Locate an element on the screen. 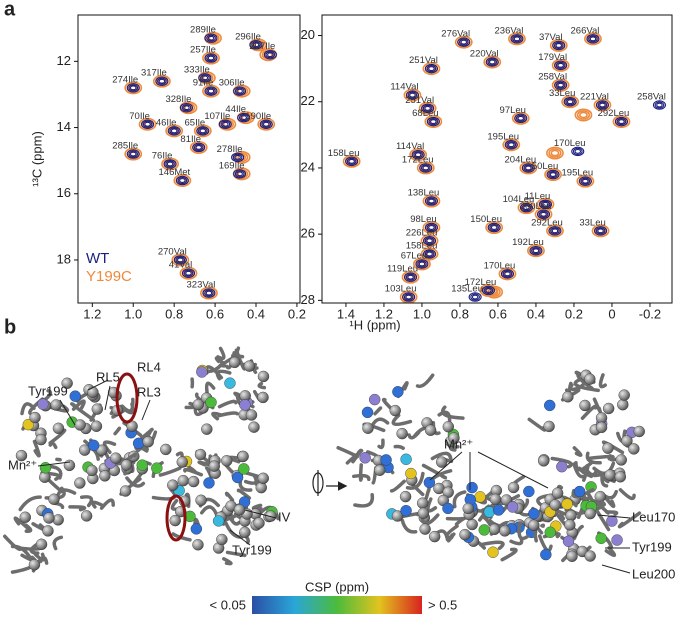  peak-label: 306Ile is located at coordinates (232, 83).